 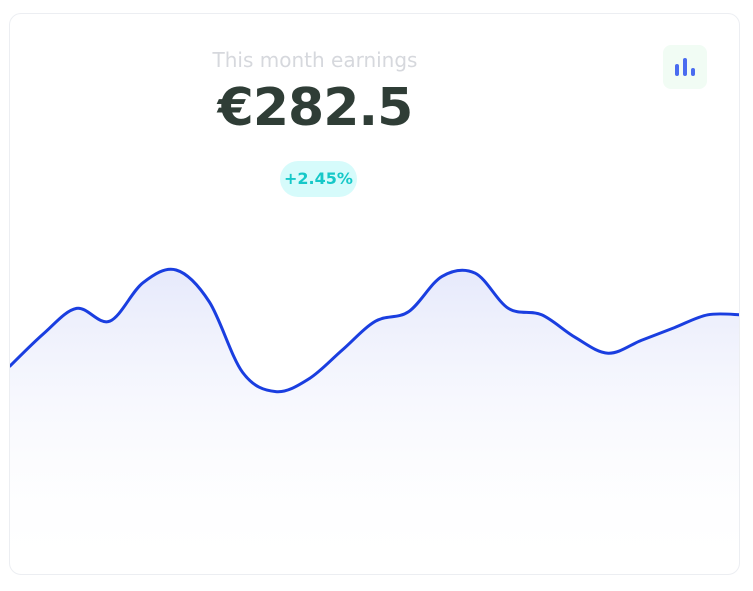 What do you see at coordinates (315, 108) in the screenshot?
I see `earnings-amount: €282.5` at bounding box center [315, 108].